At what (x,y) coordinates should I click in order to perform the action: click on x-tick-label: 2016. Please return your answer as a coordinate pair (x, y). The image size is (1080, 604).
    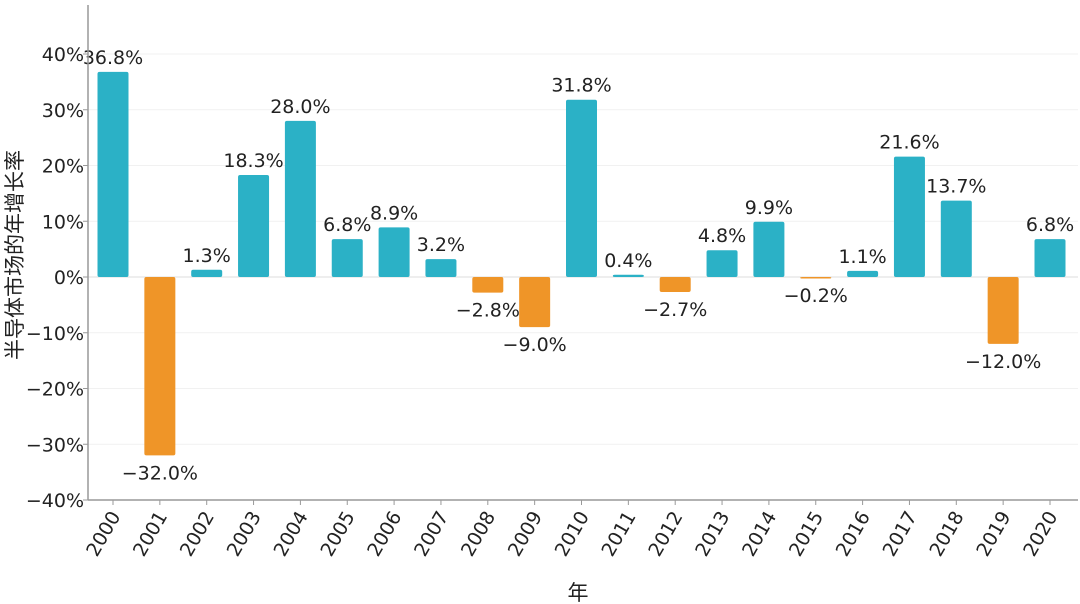
    Looking at the image, I should click on (853, 534).